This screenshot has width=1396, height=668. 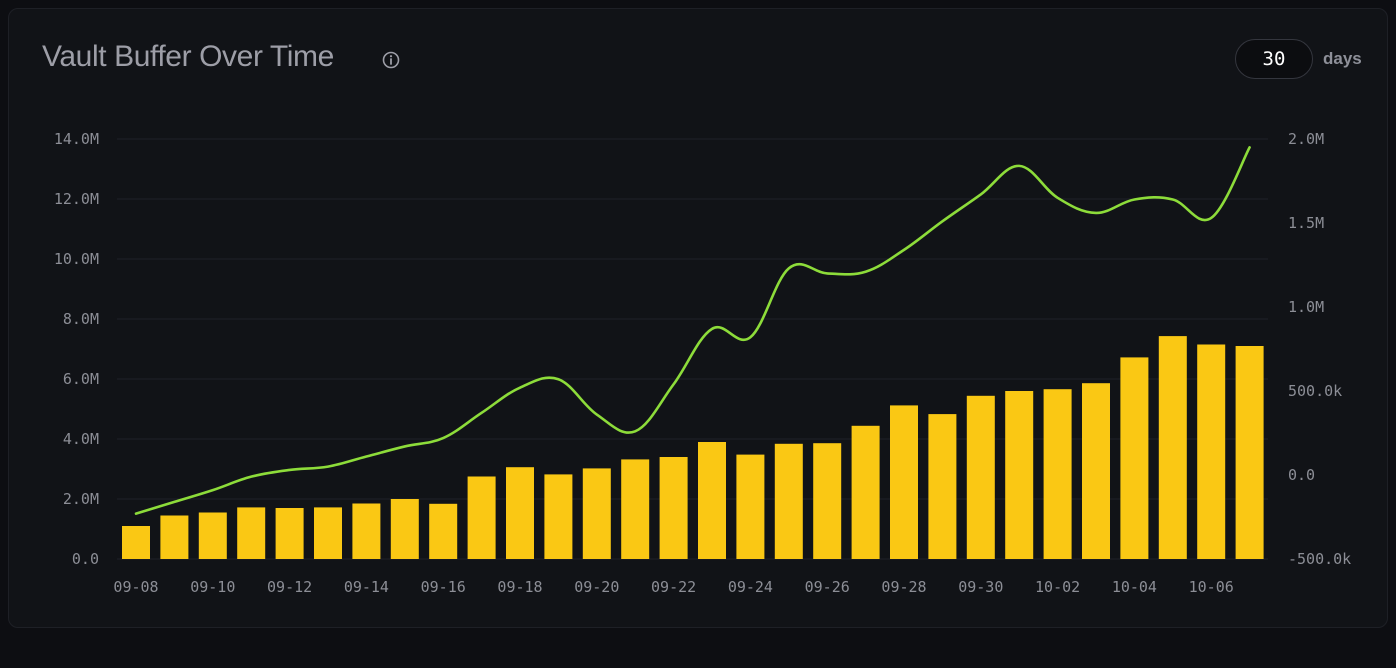 I want to click on x-tick-label: 09-28, so click(x=903, y=587).